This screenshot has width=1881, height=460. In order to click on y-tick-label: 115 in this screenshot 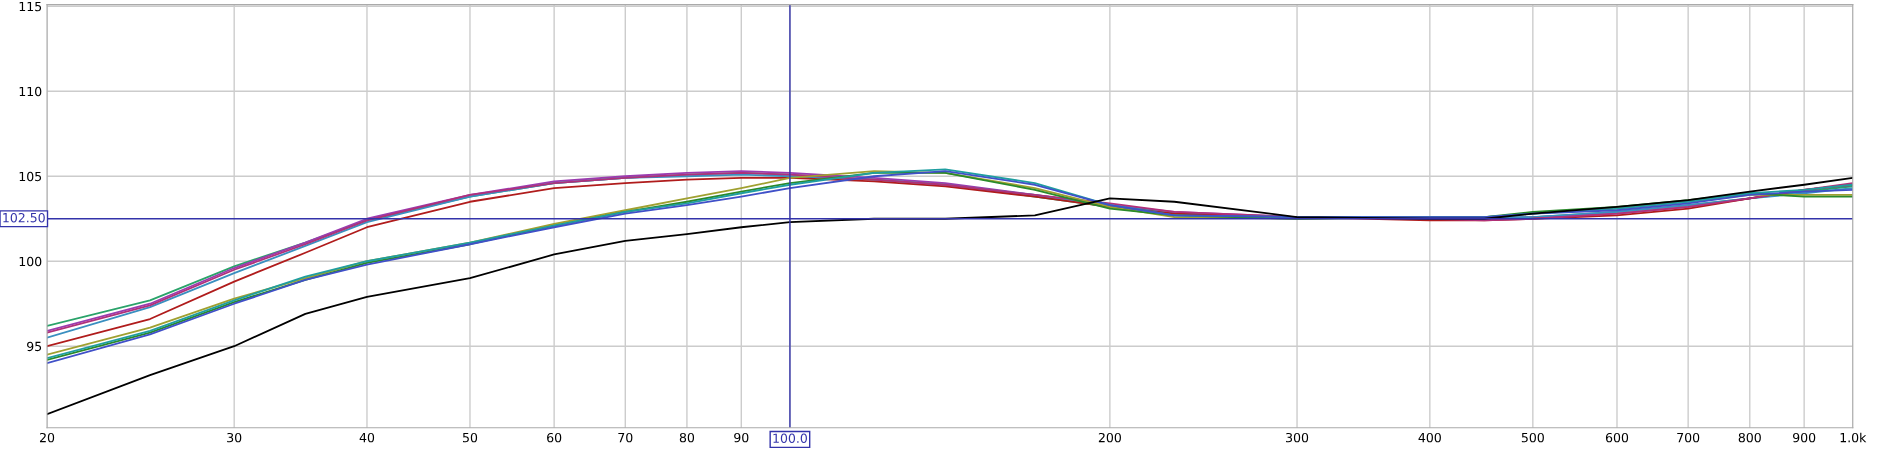, I will do `click(30, 6)`.